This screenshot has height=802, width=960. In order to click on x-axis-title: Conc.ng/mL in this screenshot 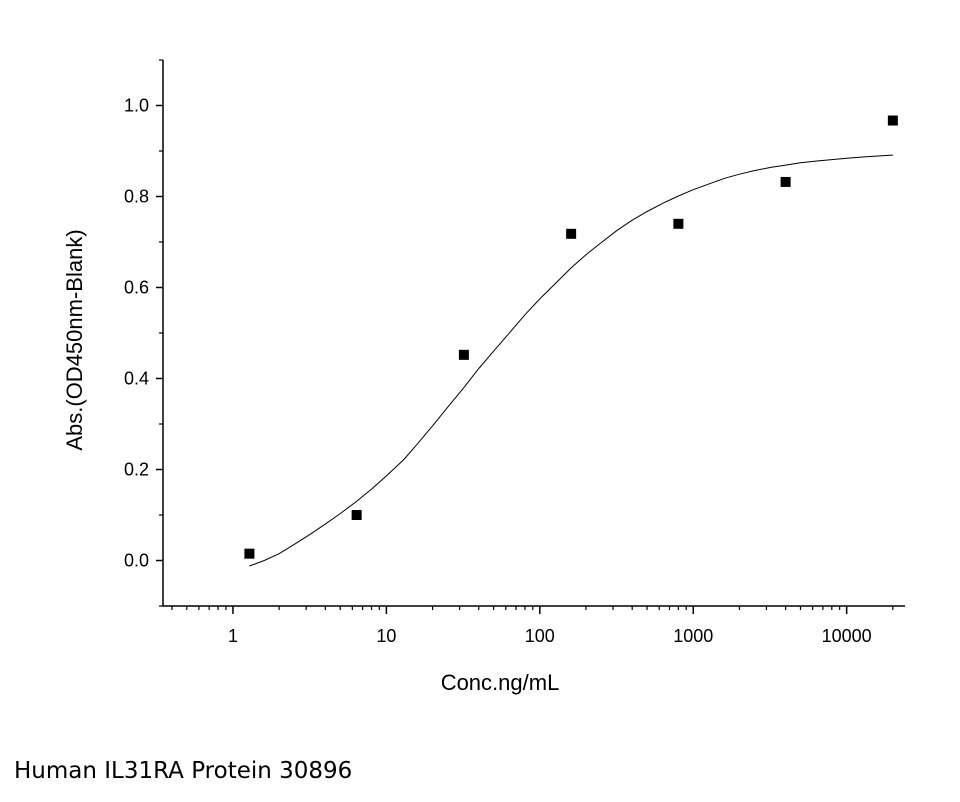, I will do `click(500, 682)`.